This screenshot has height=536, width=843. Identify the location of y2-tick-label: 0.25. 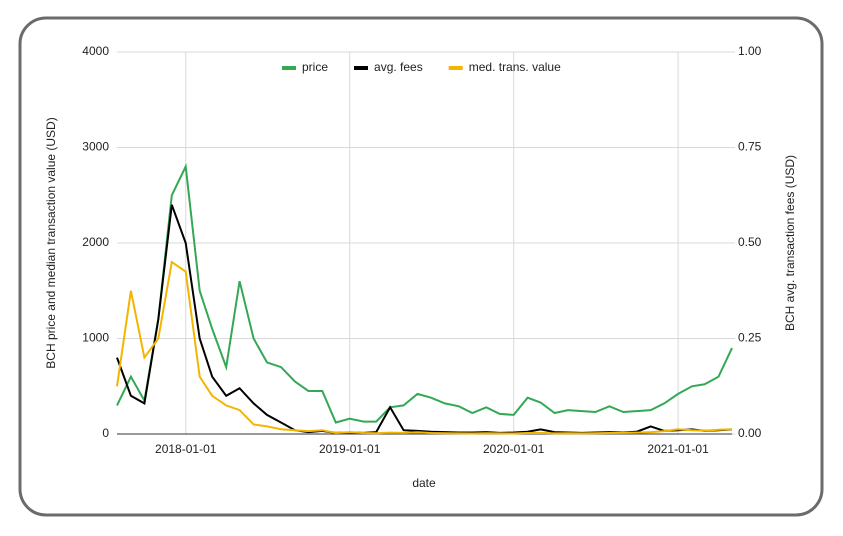
(750, 338).